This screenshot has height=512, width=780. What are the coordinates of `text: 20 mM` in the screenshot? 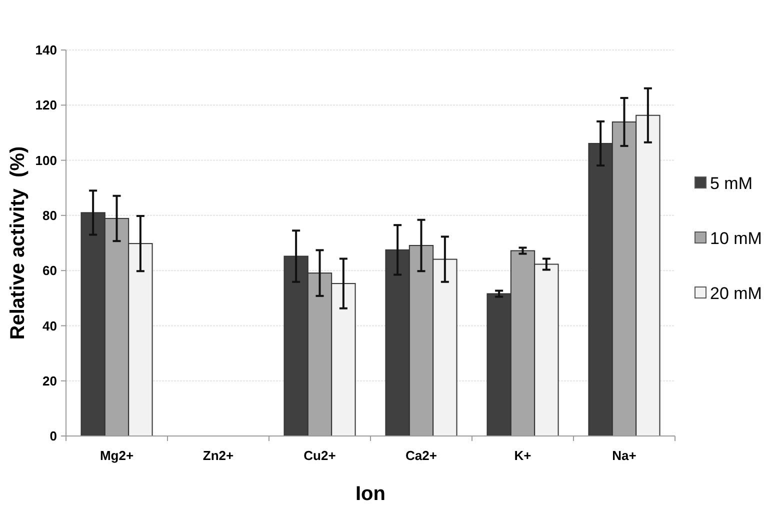 It's located at (736, 293).